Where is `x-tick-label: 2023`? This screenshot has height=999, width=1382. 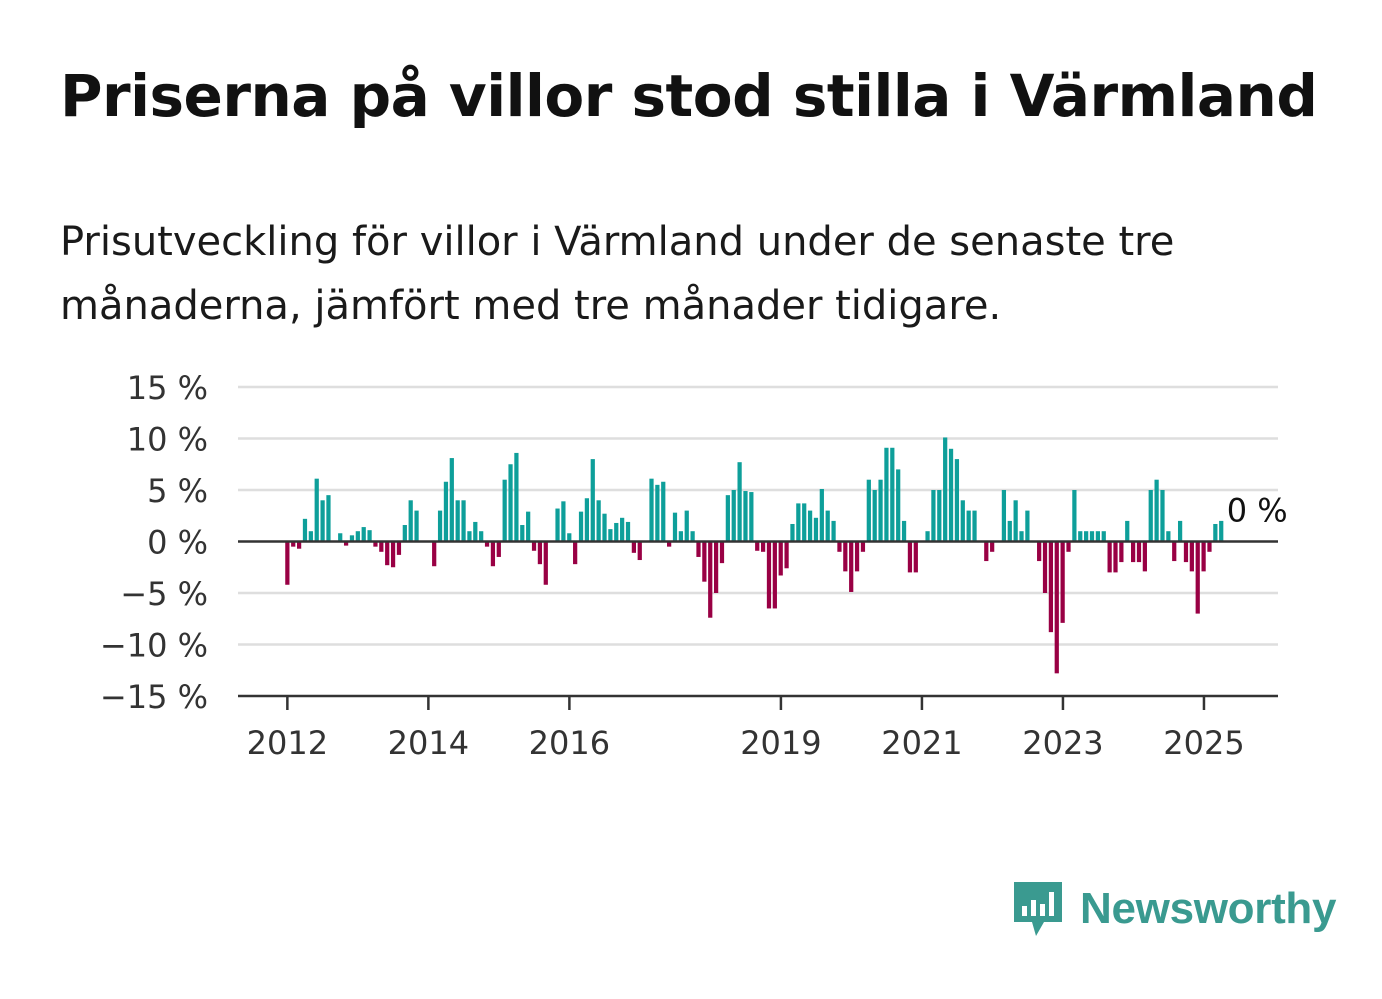
x-tick-label: 2023 is located at coordinates (1062, 743).